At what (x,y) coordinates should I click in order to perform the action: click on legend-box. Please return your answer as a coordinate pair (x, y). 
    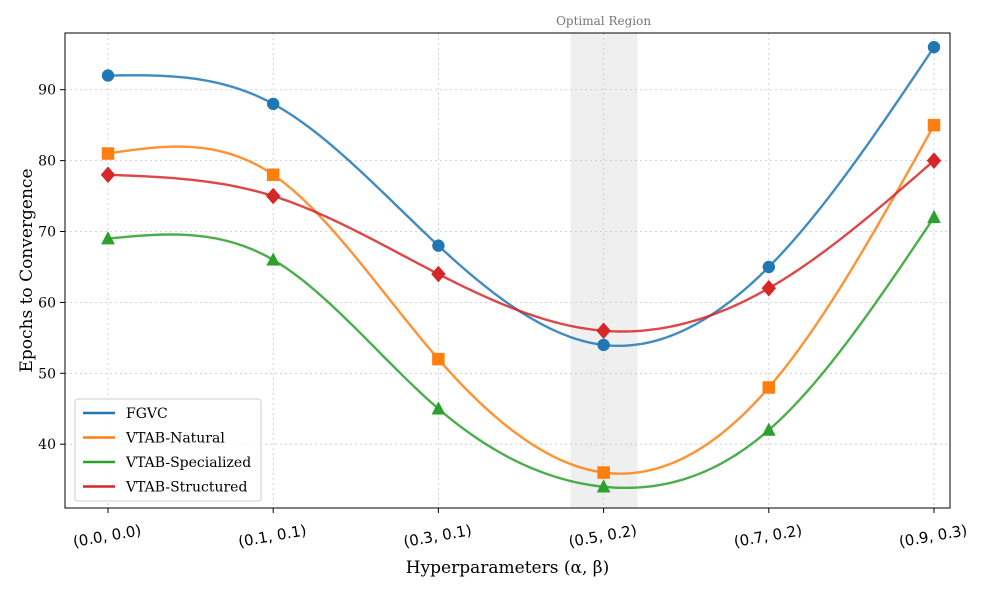
    Looking at the image, I should click on (168, 450).